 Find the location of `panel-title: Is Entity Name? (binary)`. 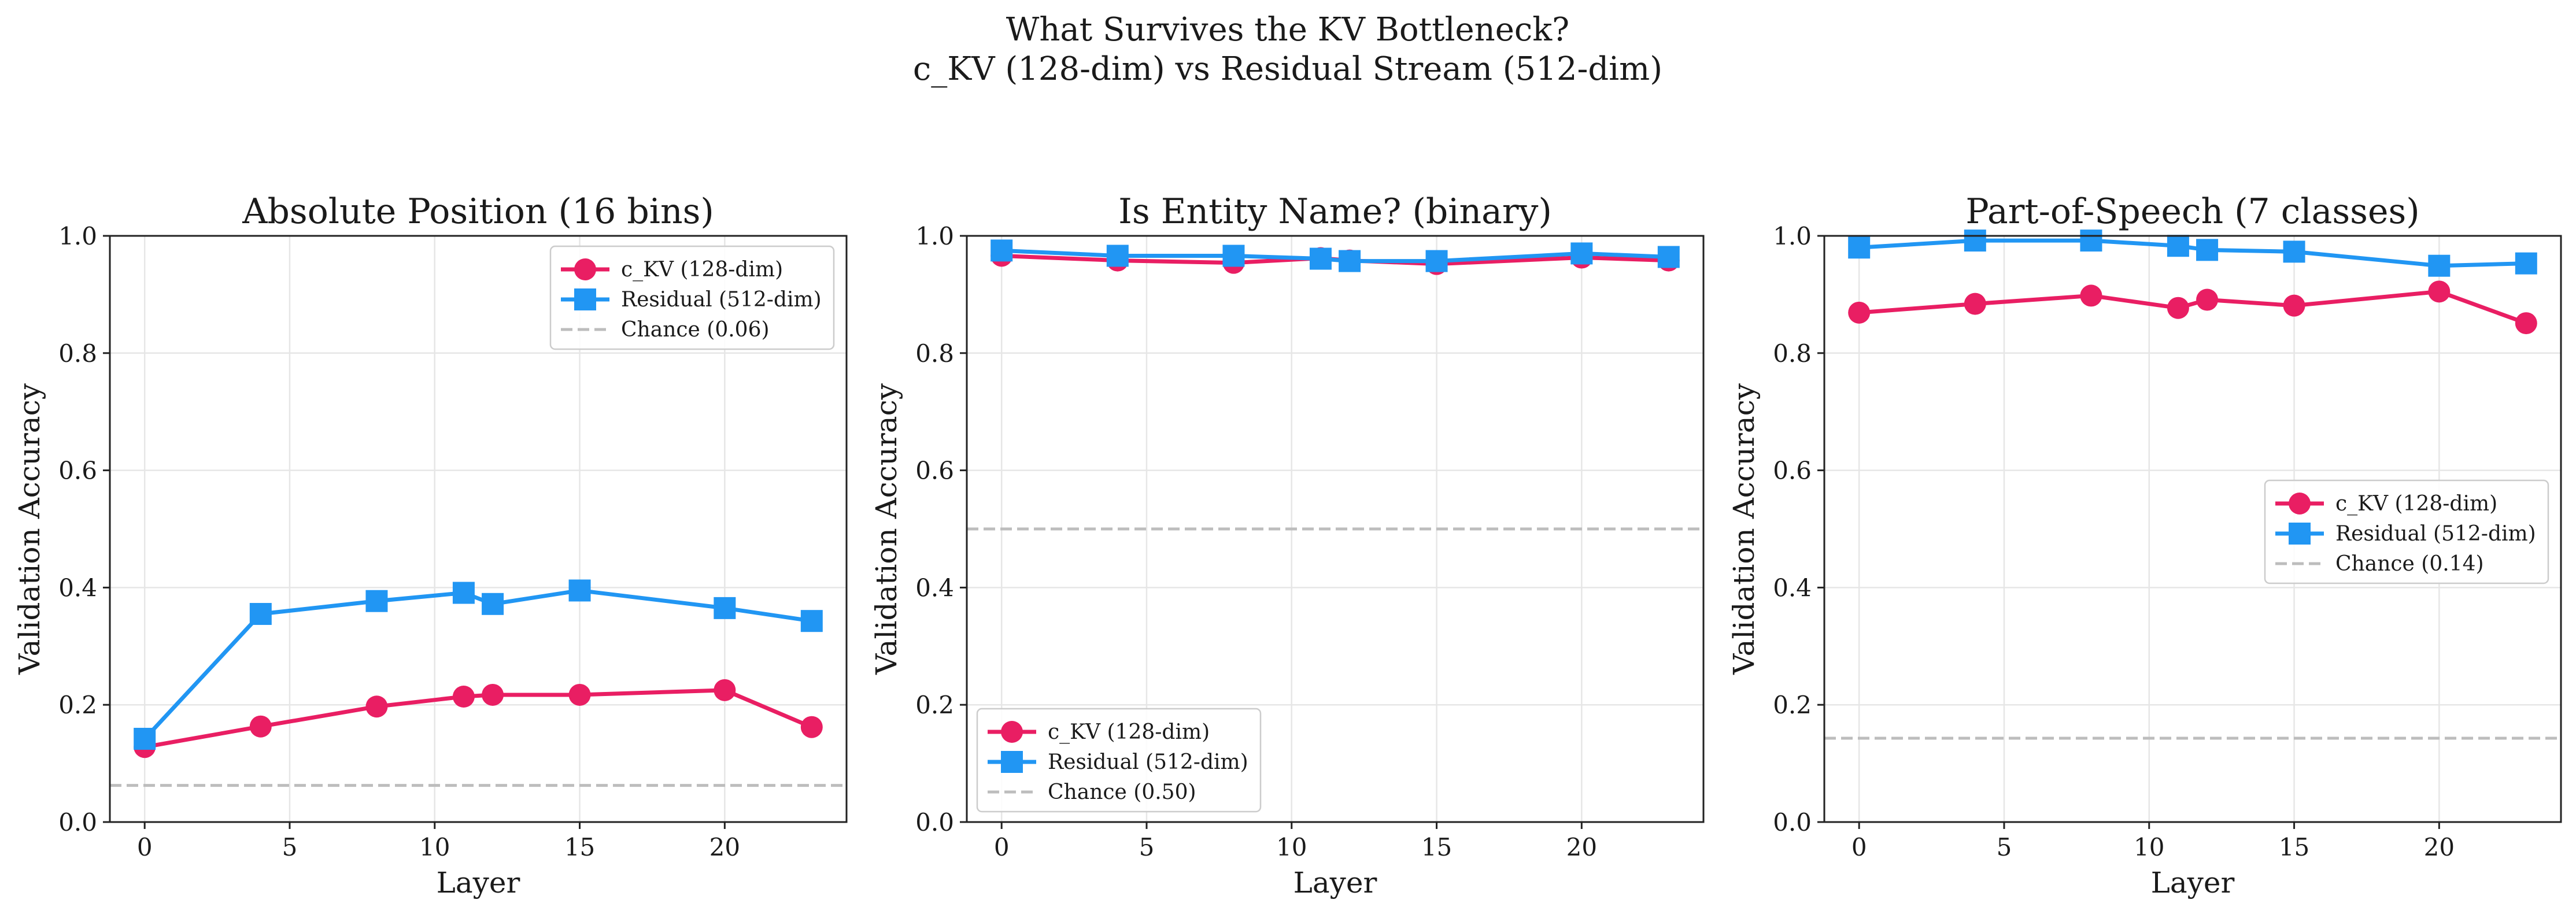

panel-title: Is Entity Name? (binary) is located at coordinates (1335, 211).